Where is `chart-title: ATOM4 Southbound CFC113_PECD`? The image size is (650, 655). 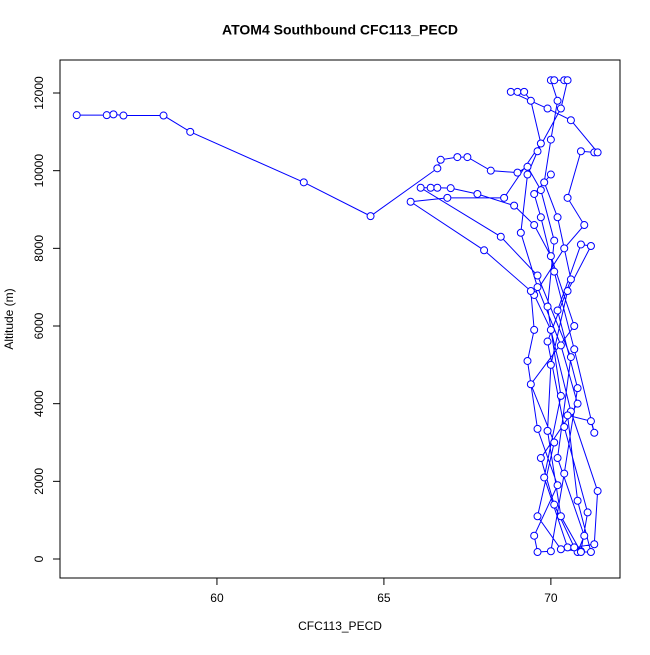
chart-title: ATOM4 Southbound CFC113_PECD is located at coordinates (340, 30).